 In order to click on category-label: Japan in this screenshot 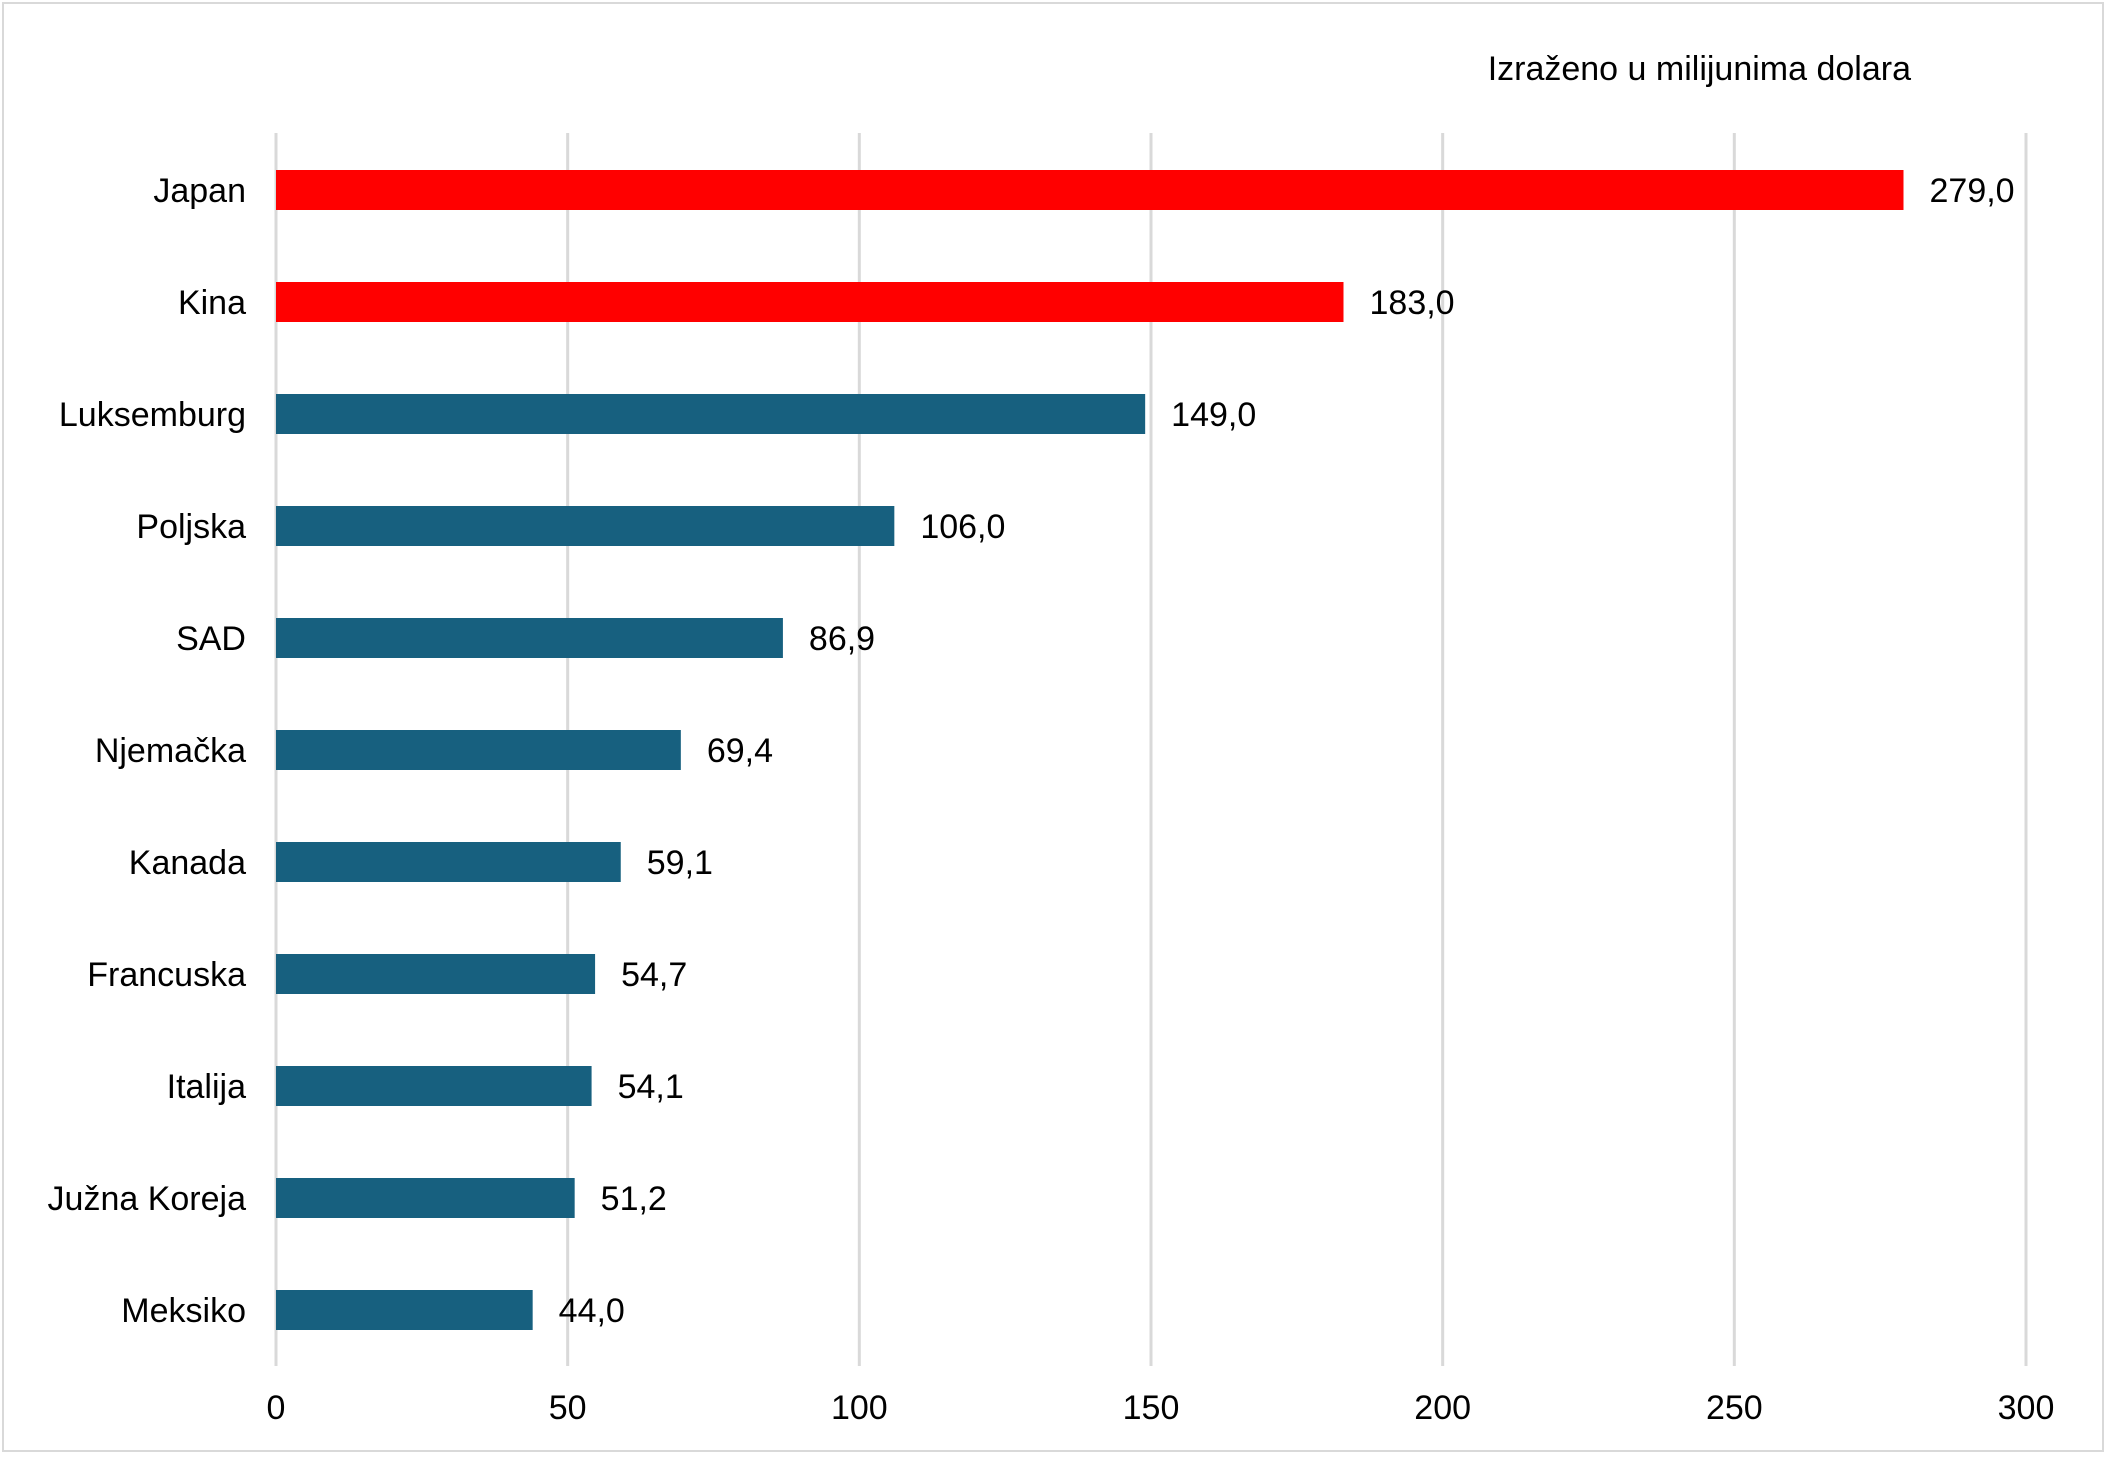, I will do `click(199, 191)`.